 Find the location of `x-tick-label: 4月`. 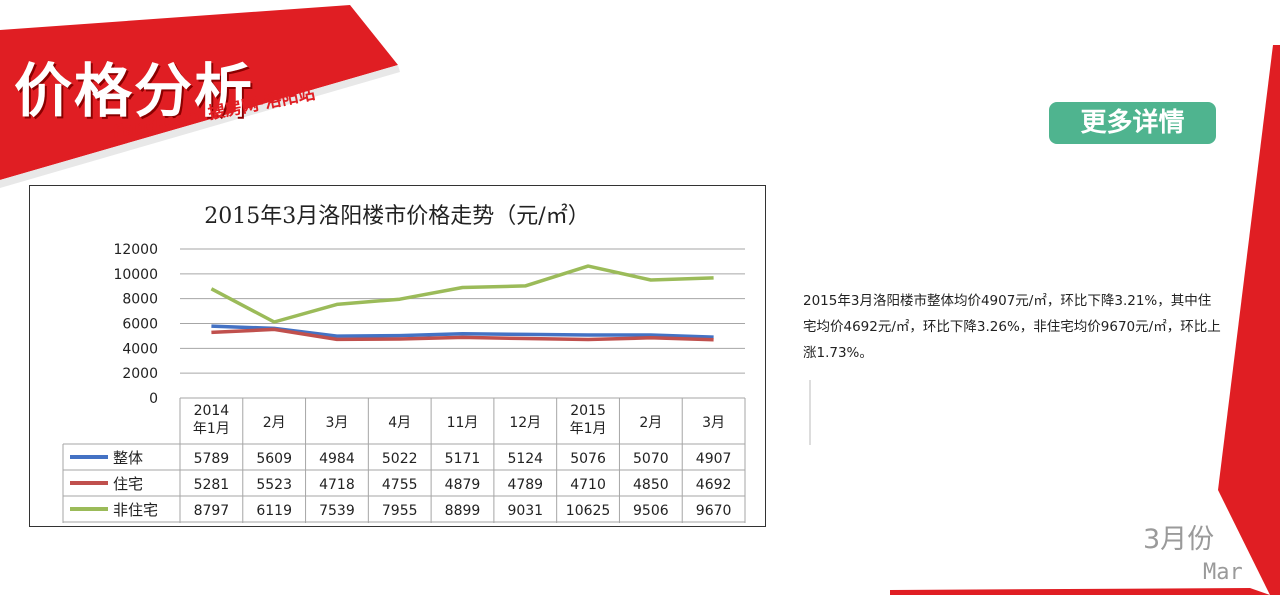

x-tick-label: 4月 is located at coordinates (399, 423).